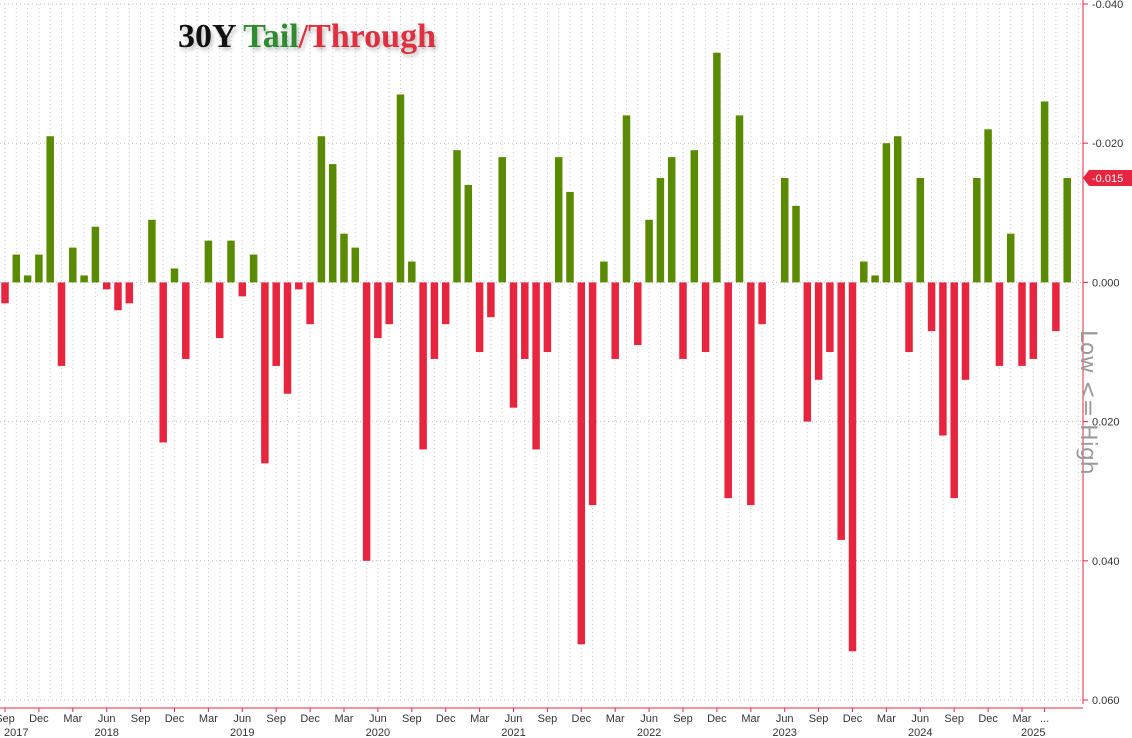 This screenshot has width=1132, height=738. What do you see at coordinates (378, 732) in the screenshot?
I see `x-tick-label-year: 2020` at bounding box center [378, 732].